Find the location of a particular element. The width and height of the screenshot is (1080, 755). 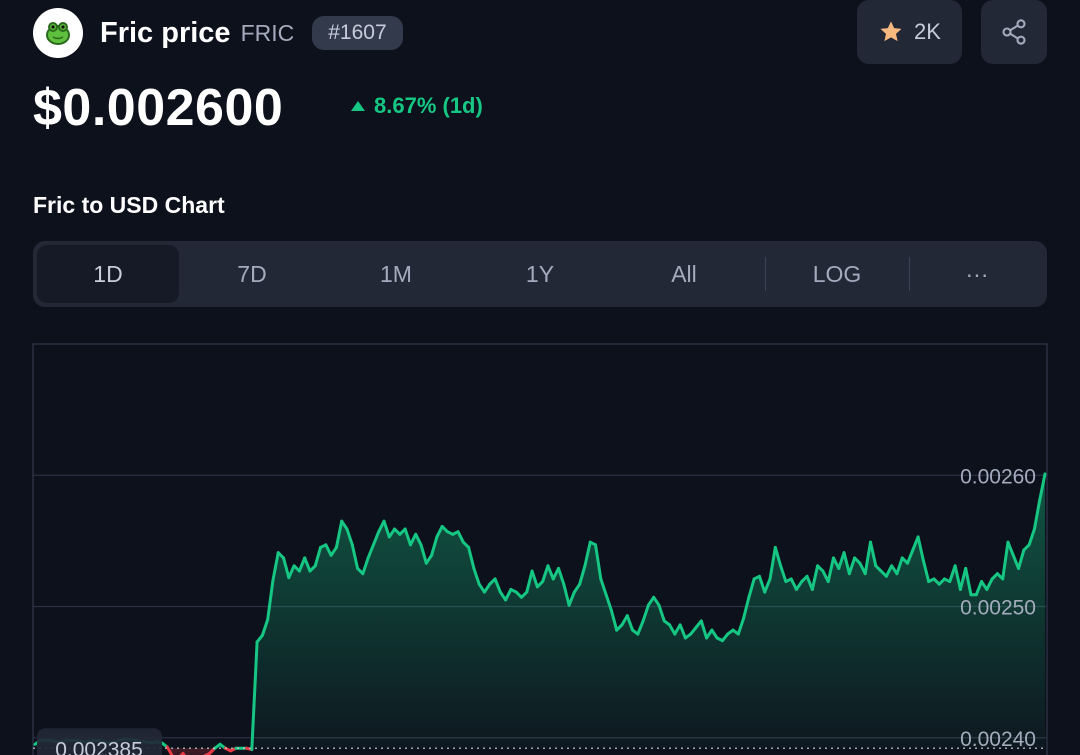

tab-more: ··· is located at coordinates (977, 273).